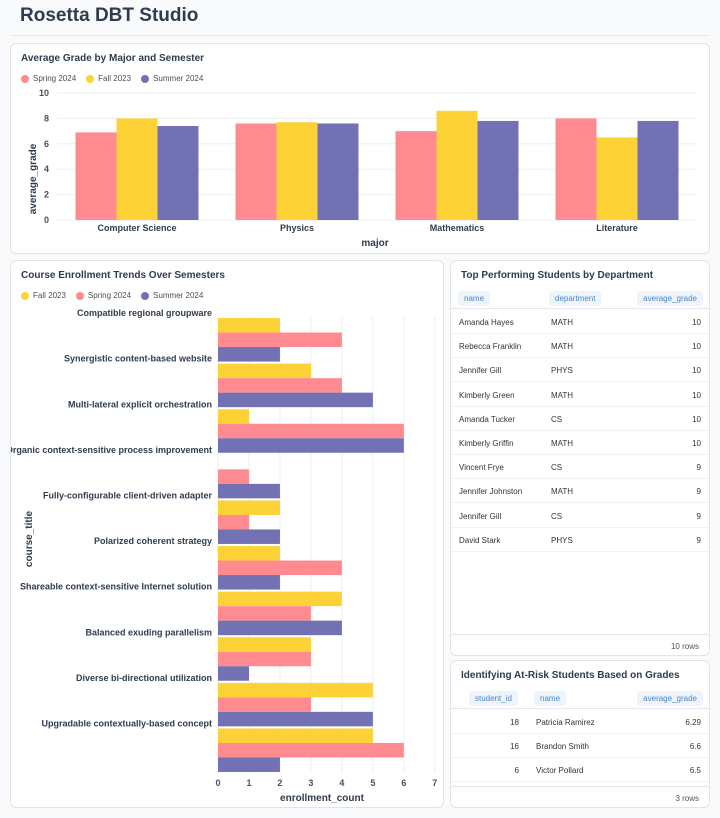 This screenshot has width=720, height=818. Describe the element at coordinates (580, 698) in the screenshot. I see `table-header: student_id name average_grade` at that location.